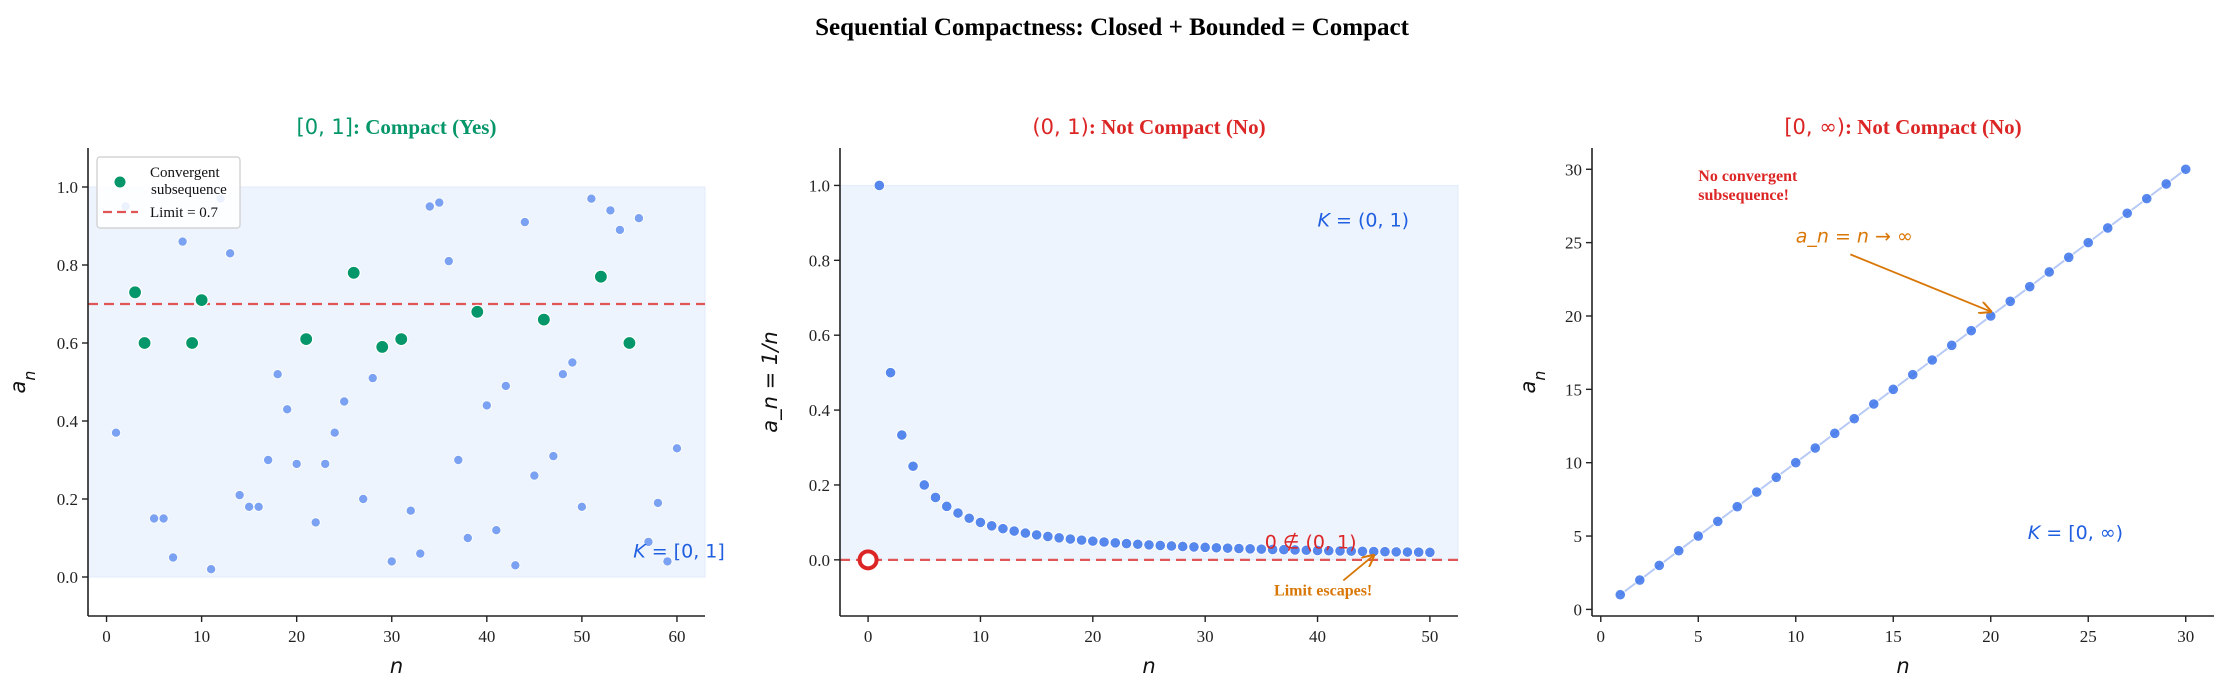 Image resolution: width=2225 pixels, height=698 pixels. Describe the element at coordinates (1814, 127) in the screenshot. I see `panel-title-set: [0, ∞)` at that location.